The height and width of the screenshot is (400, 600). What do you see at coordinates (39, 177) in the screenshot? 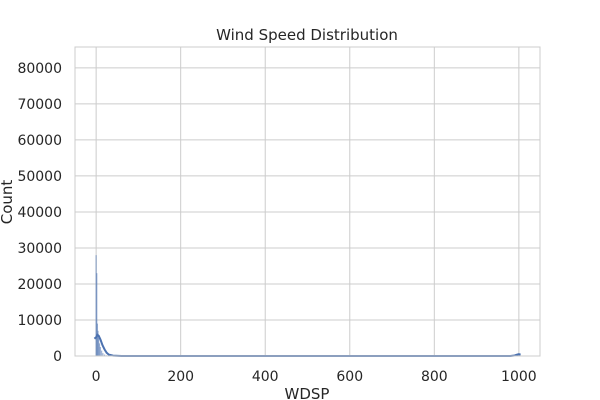
I see `y-tick-label: 50000` at bounding box center [39, 177].